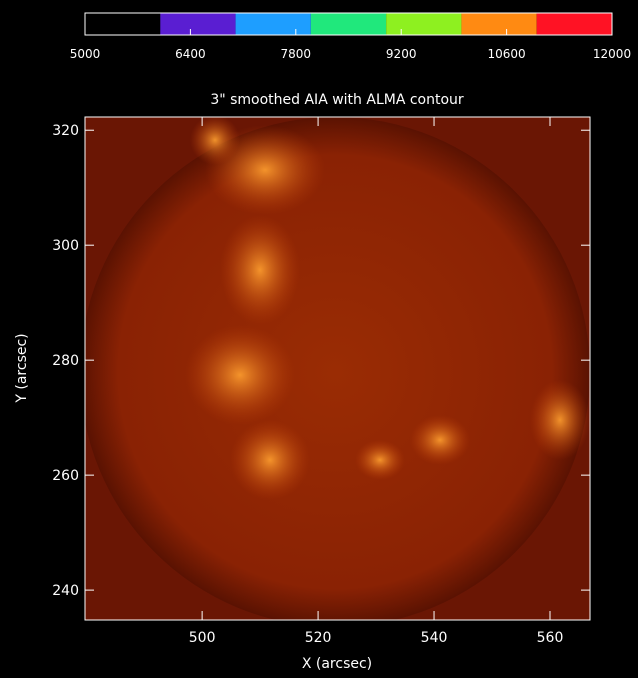 The image size is (638, 678). I want to click on y-tick-label: 240, so click(65, 591).